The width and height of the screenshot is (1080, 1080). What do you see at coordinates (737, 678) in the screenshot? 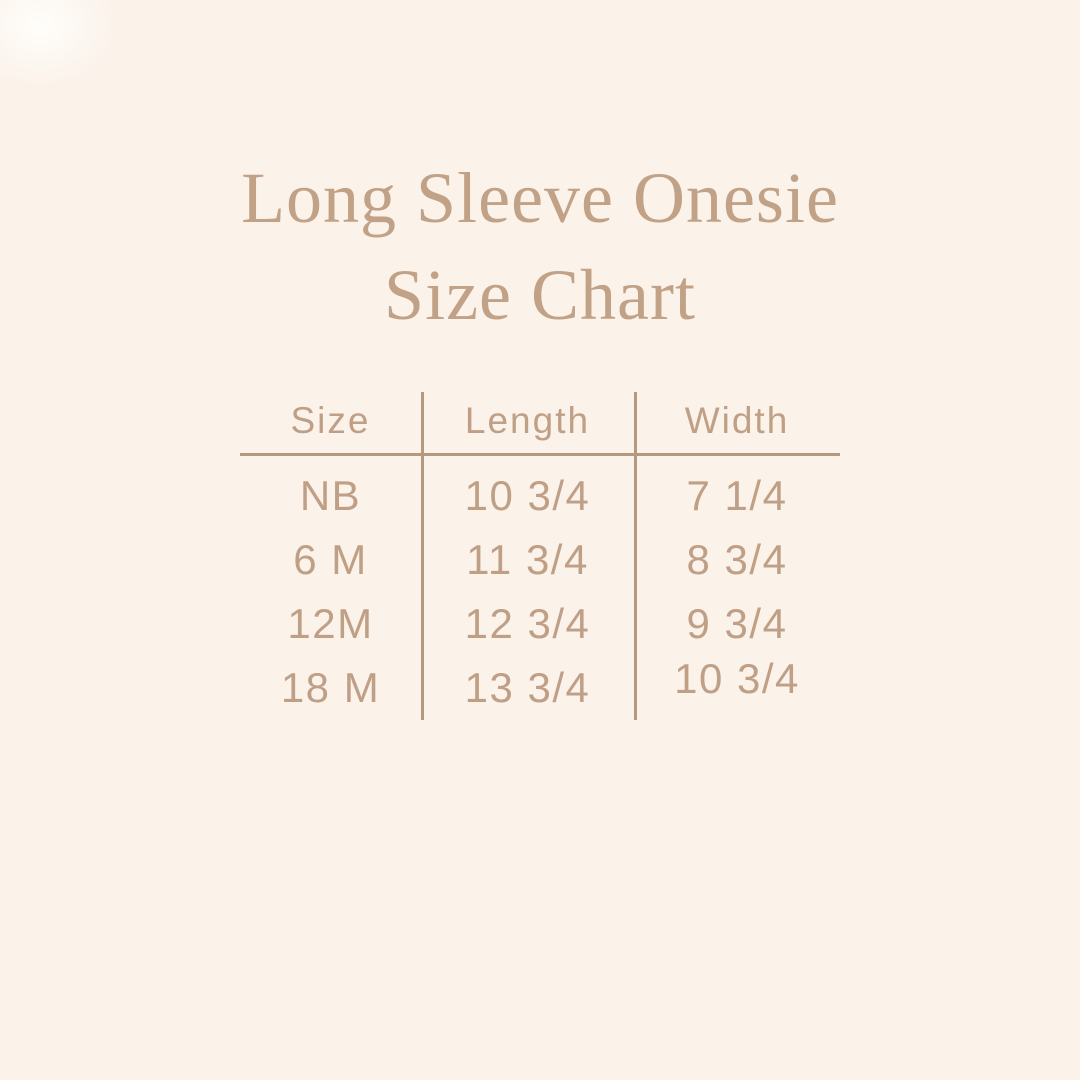
I see `cell-width-18m: 10 3/4` at bounding box center [737, 678].